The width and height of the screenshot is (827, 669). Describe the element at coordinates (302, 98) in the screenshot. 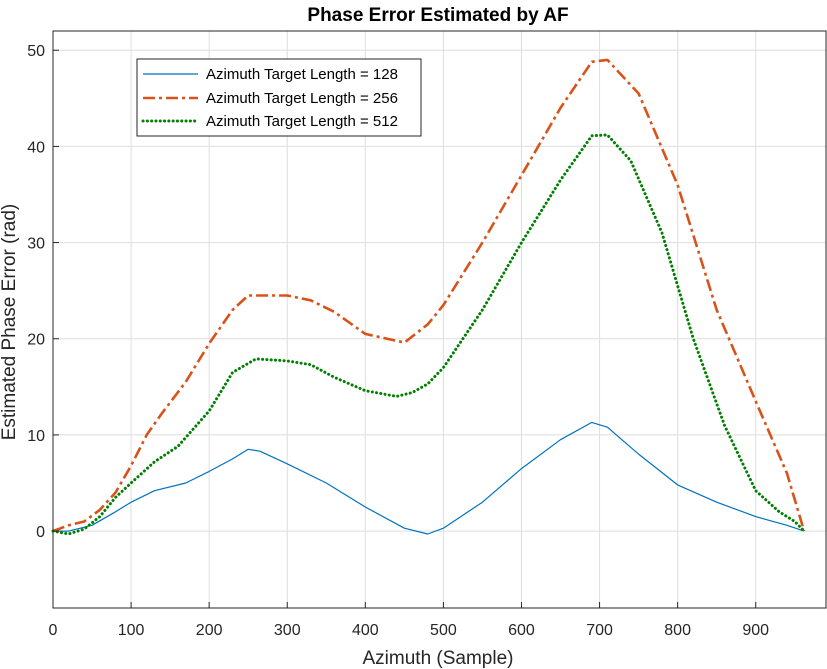

I see `legend-label-256: Azimuth Target Length = 256` at that location.